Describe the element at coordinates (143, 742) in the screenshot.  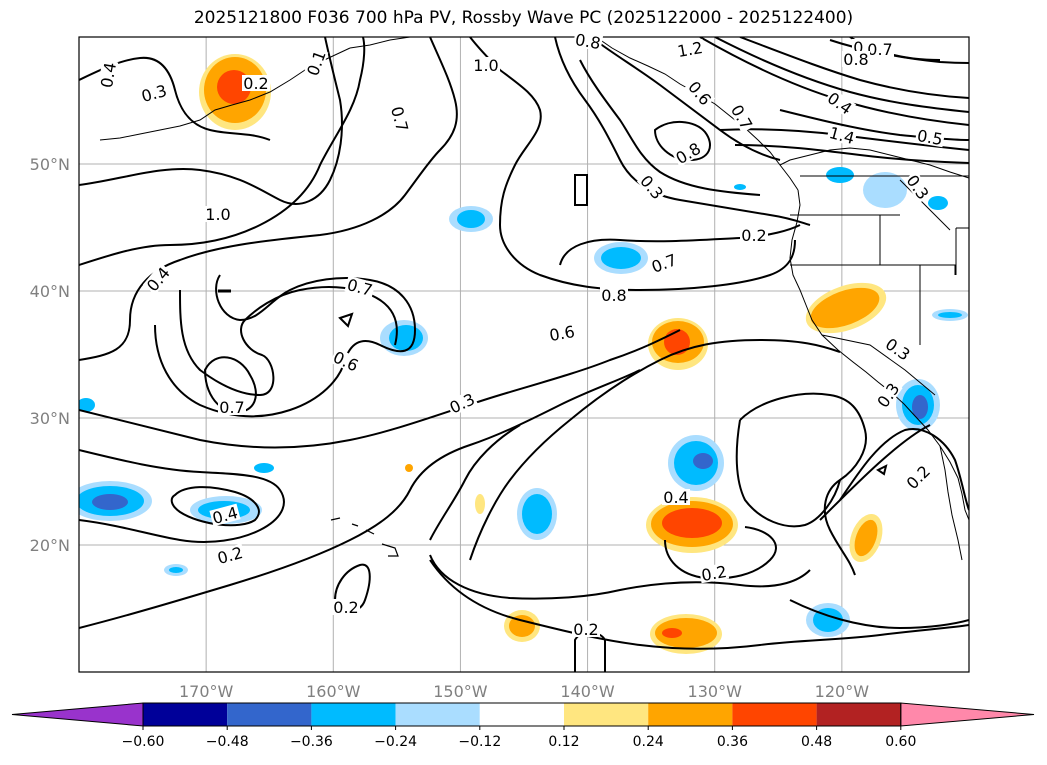
I see `colorbar-tick-label: −0.60` at that location.